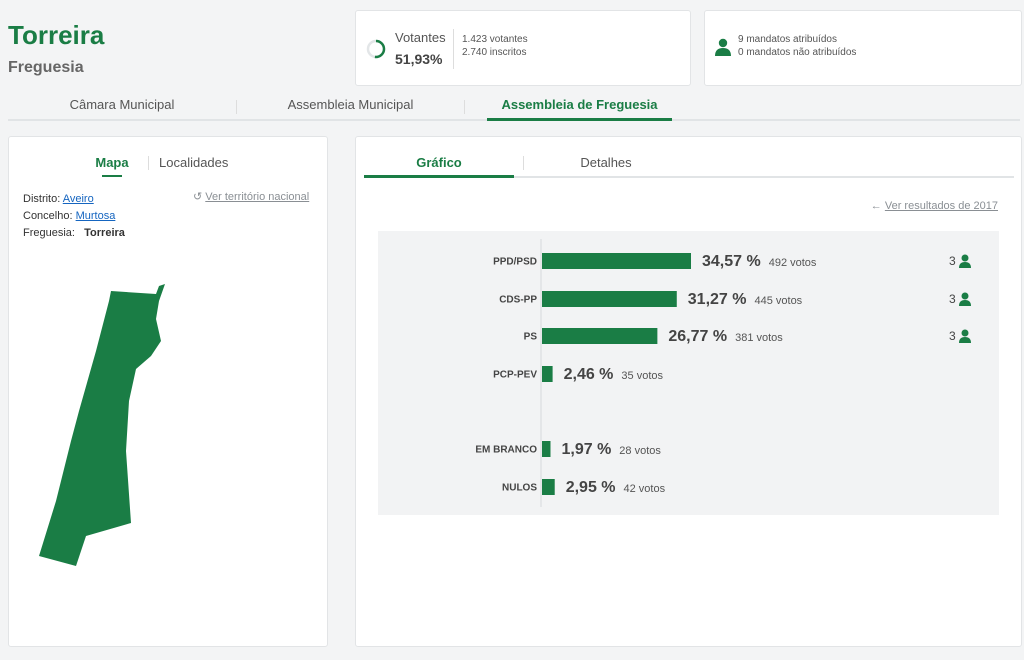 The height and width of the screenshot is (660, 1024). I want to click on category-label: CDS-PP, so click(518, 300).